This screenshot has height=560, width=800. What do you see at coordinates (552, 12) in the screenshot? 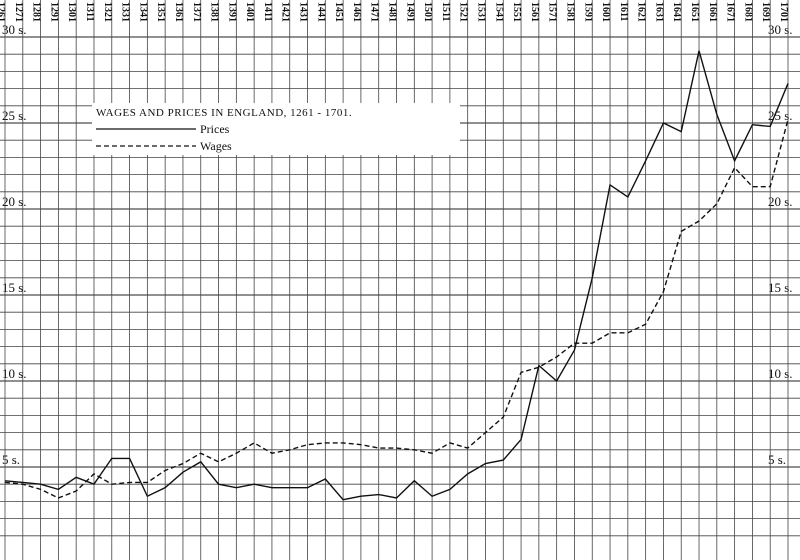
I see `x-tick-label: 1571` at bounding box center [552, 12].